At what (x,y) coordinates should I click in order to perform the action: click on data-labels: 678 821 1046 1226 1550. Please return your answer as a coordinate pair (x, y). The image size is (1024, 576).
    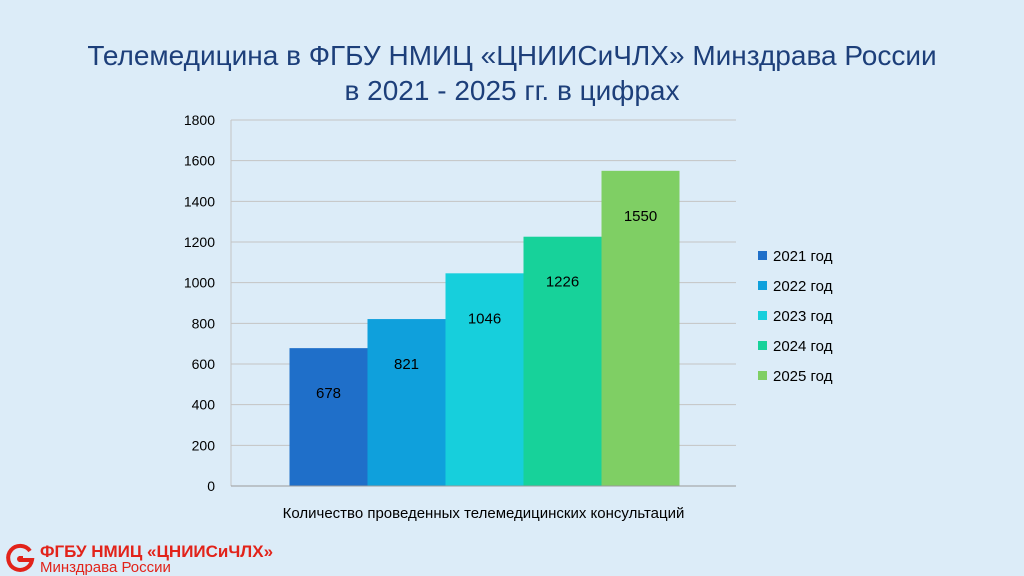
    Looking at the image, I should click on (486, 305).